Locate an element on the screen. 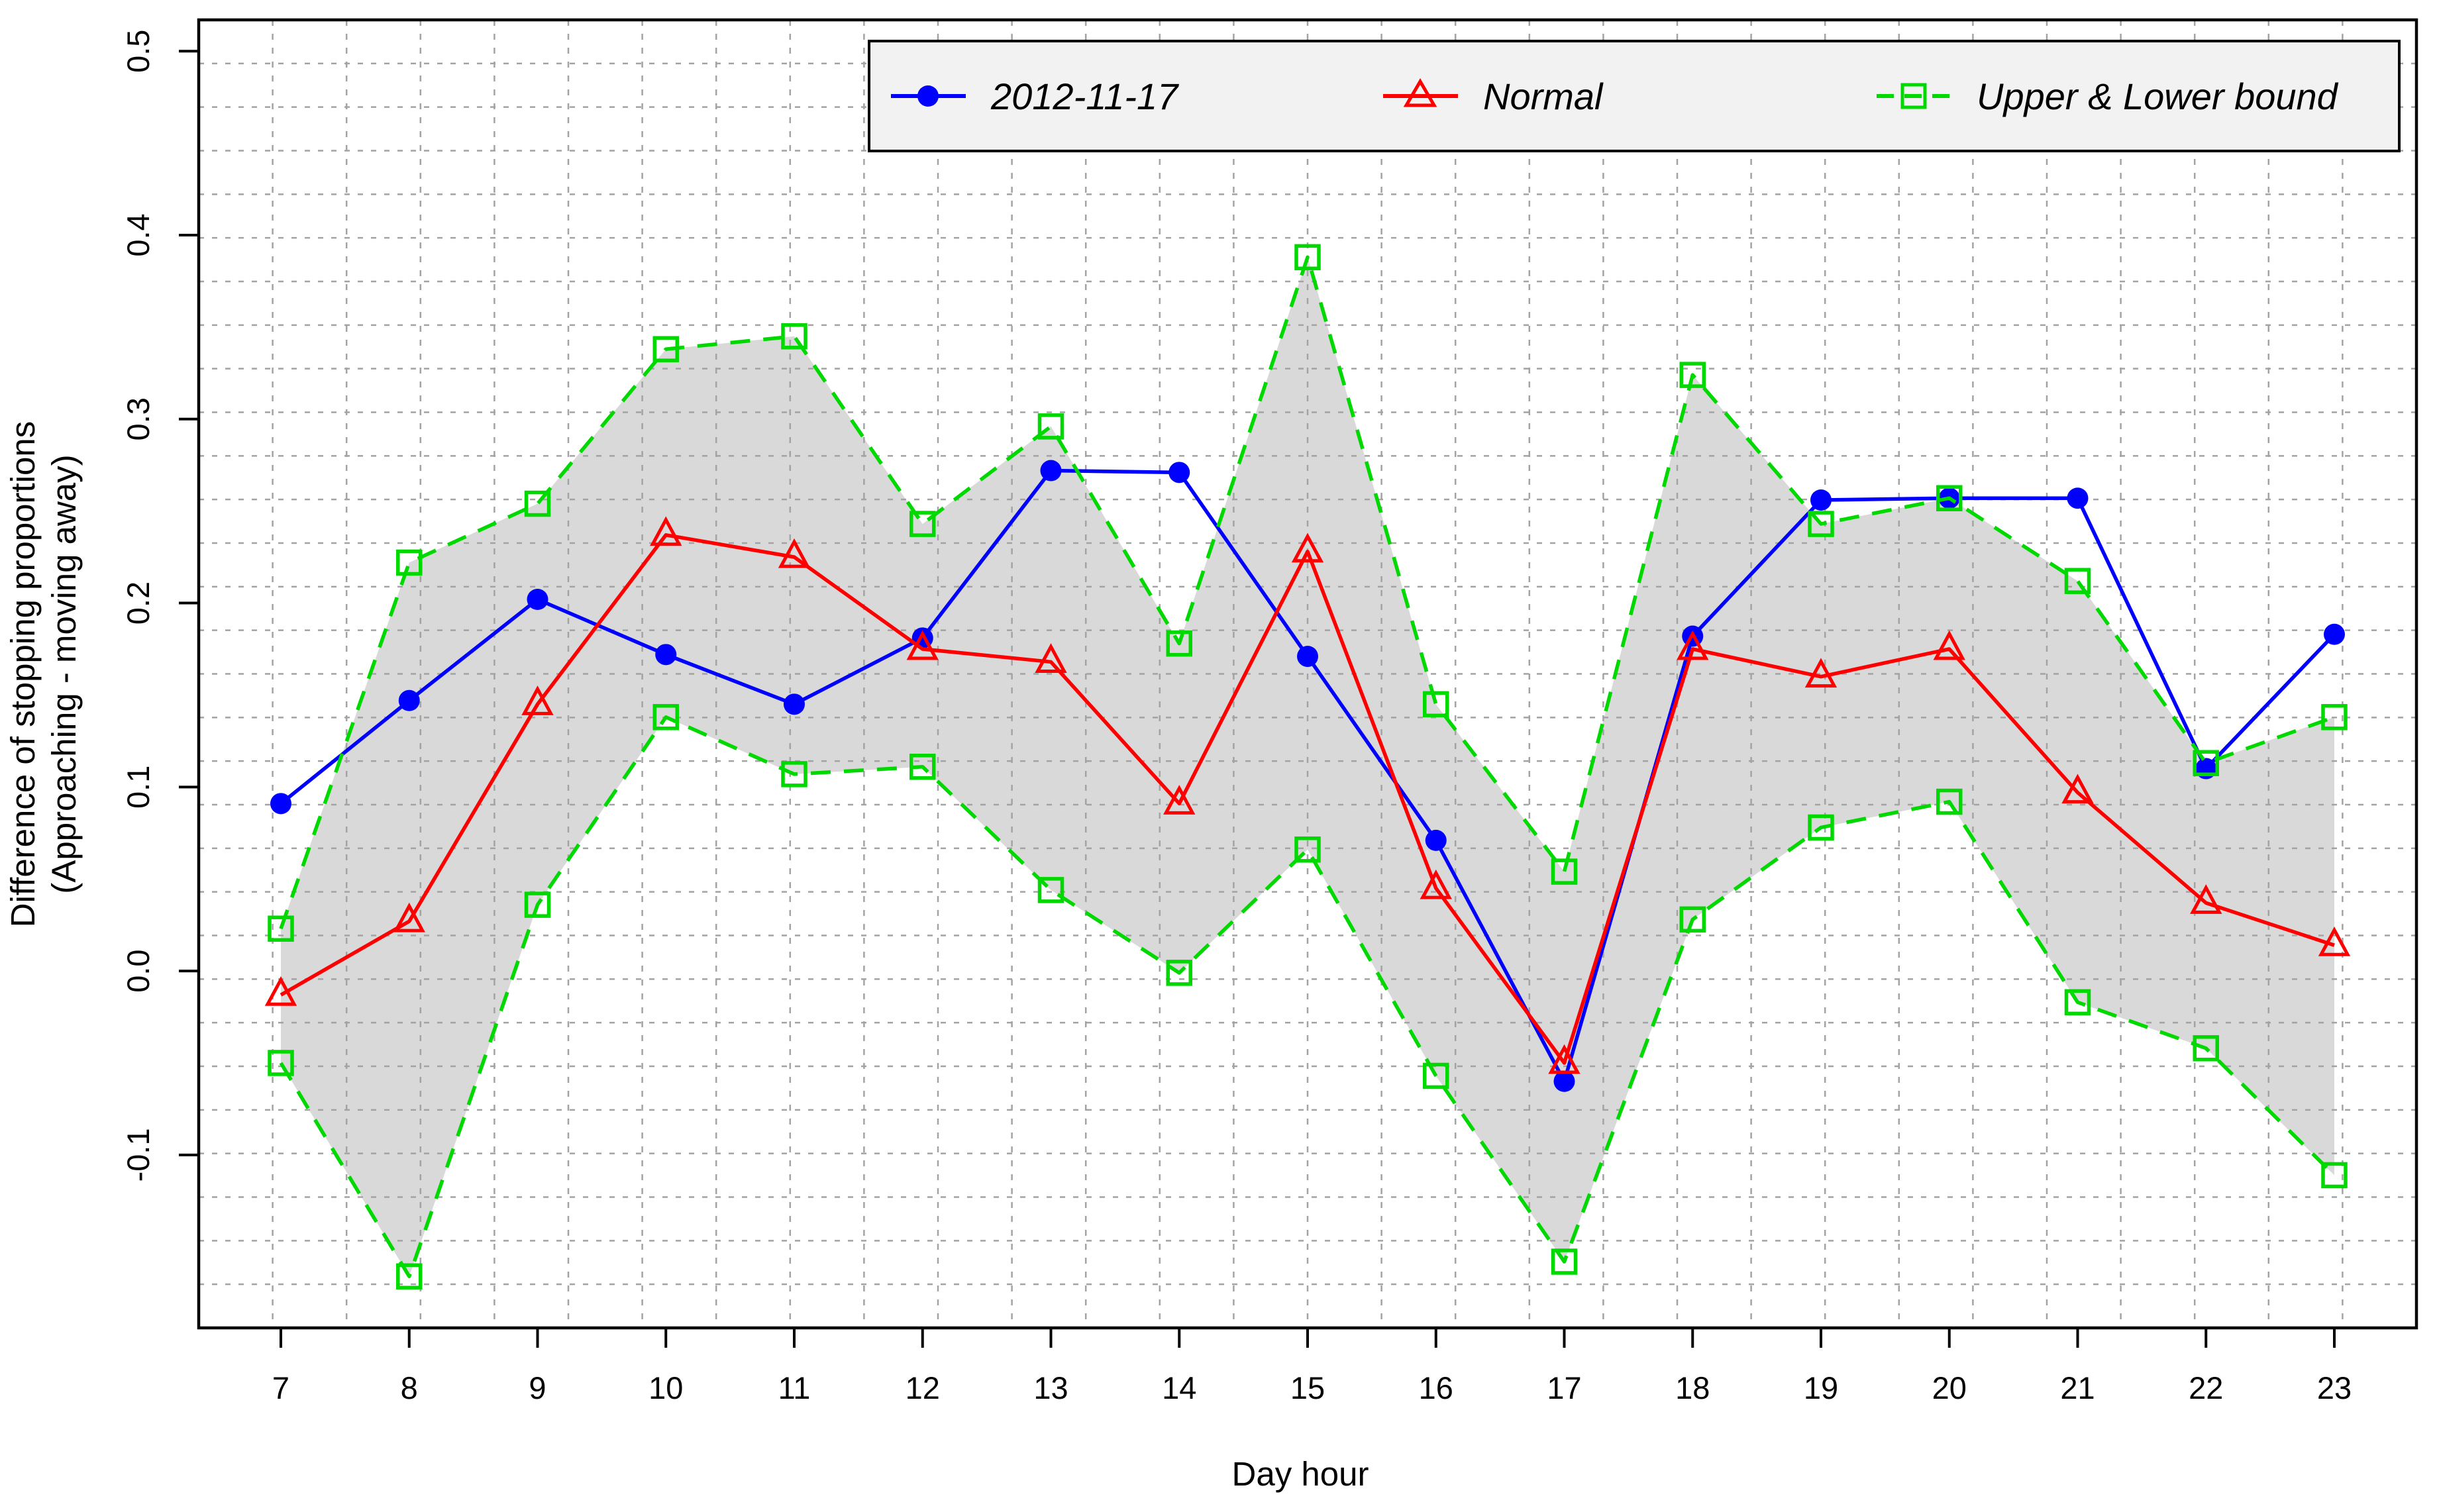  x-tick-label: 7 is located at coordinates (280, 1387).